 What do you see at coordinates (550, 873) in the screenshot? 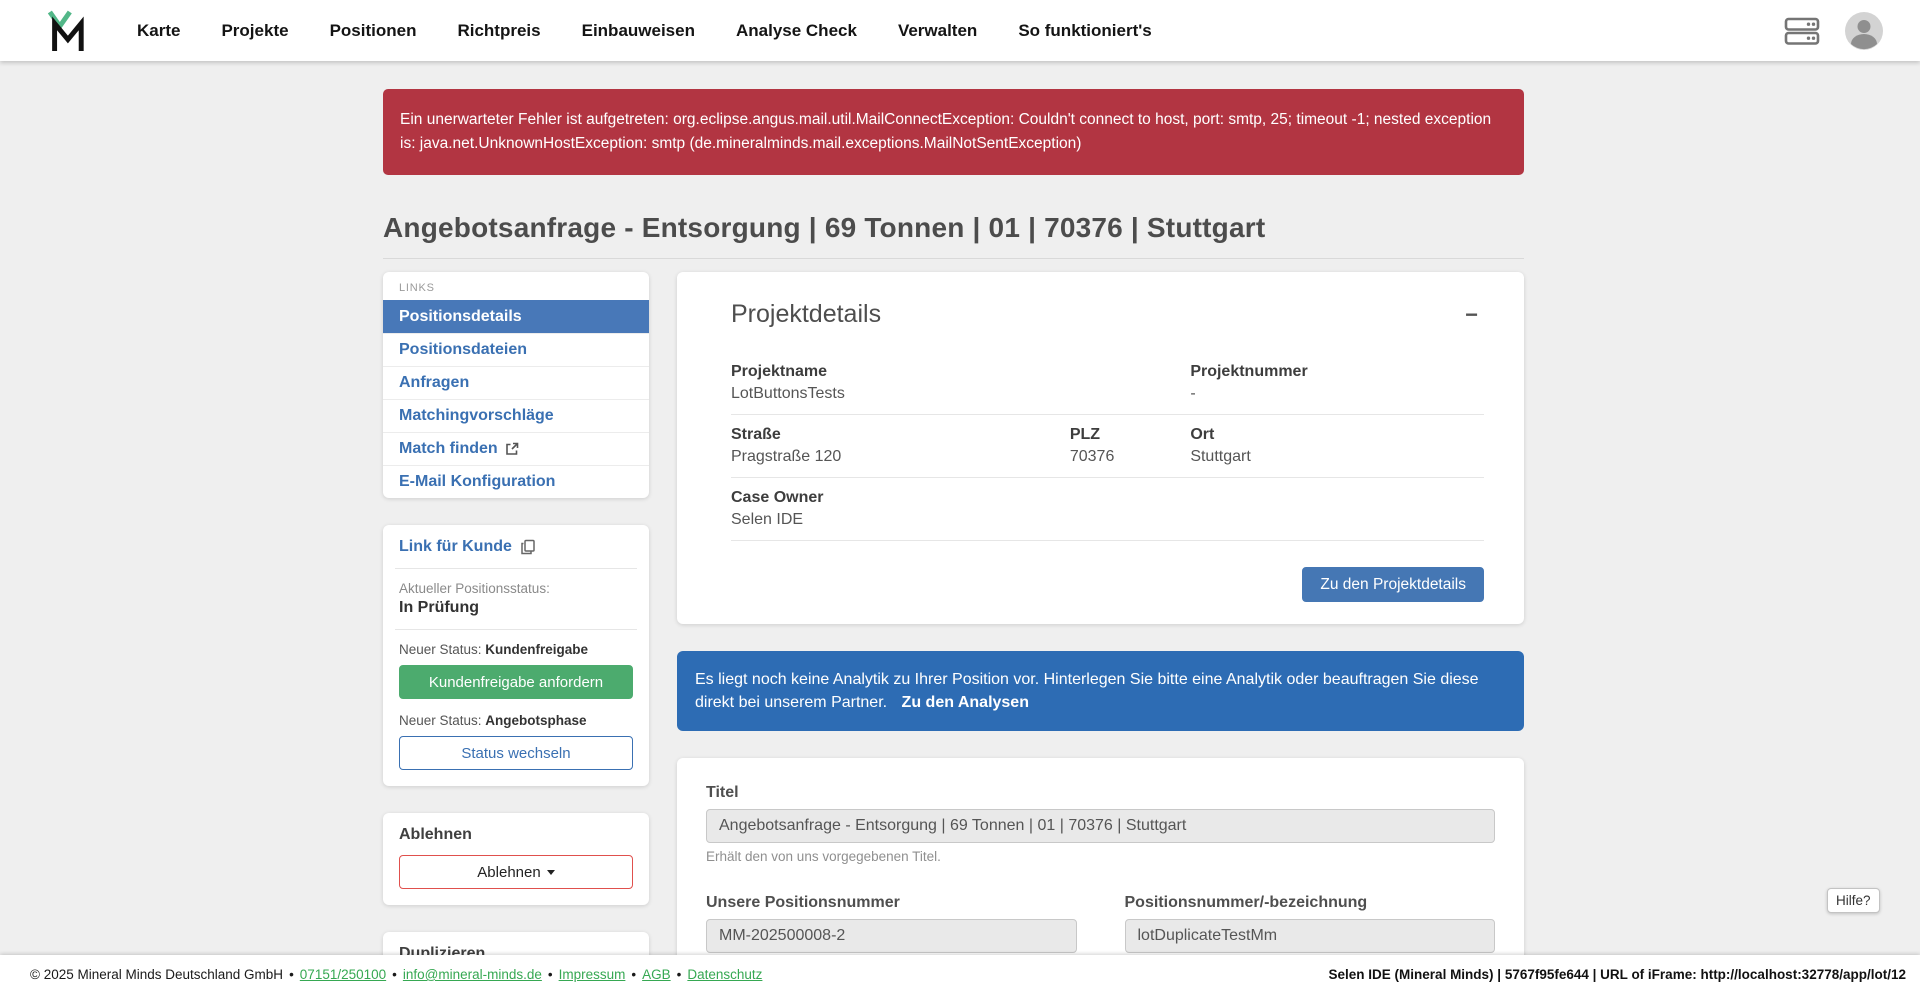
I see `caret-down-icon` at bounding box center [550, 873].